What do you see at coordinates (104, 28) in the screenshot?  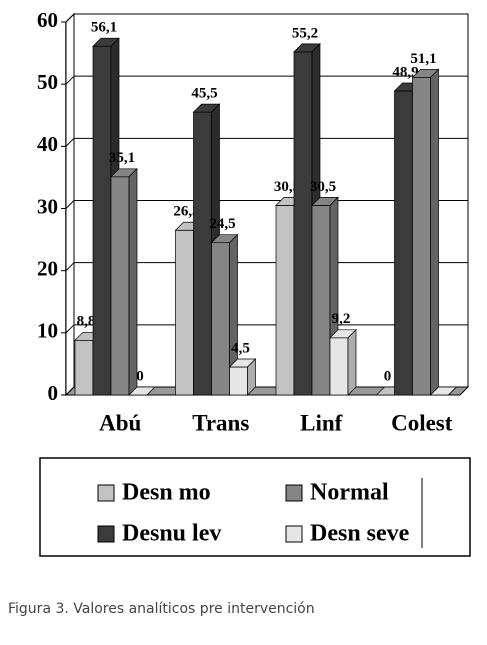 I see `value-label: 56,1` at bounding box center [104, 28].